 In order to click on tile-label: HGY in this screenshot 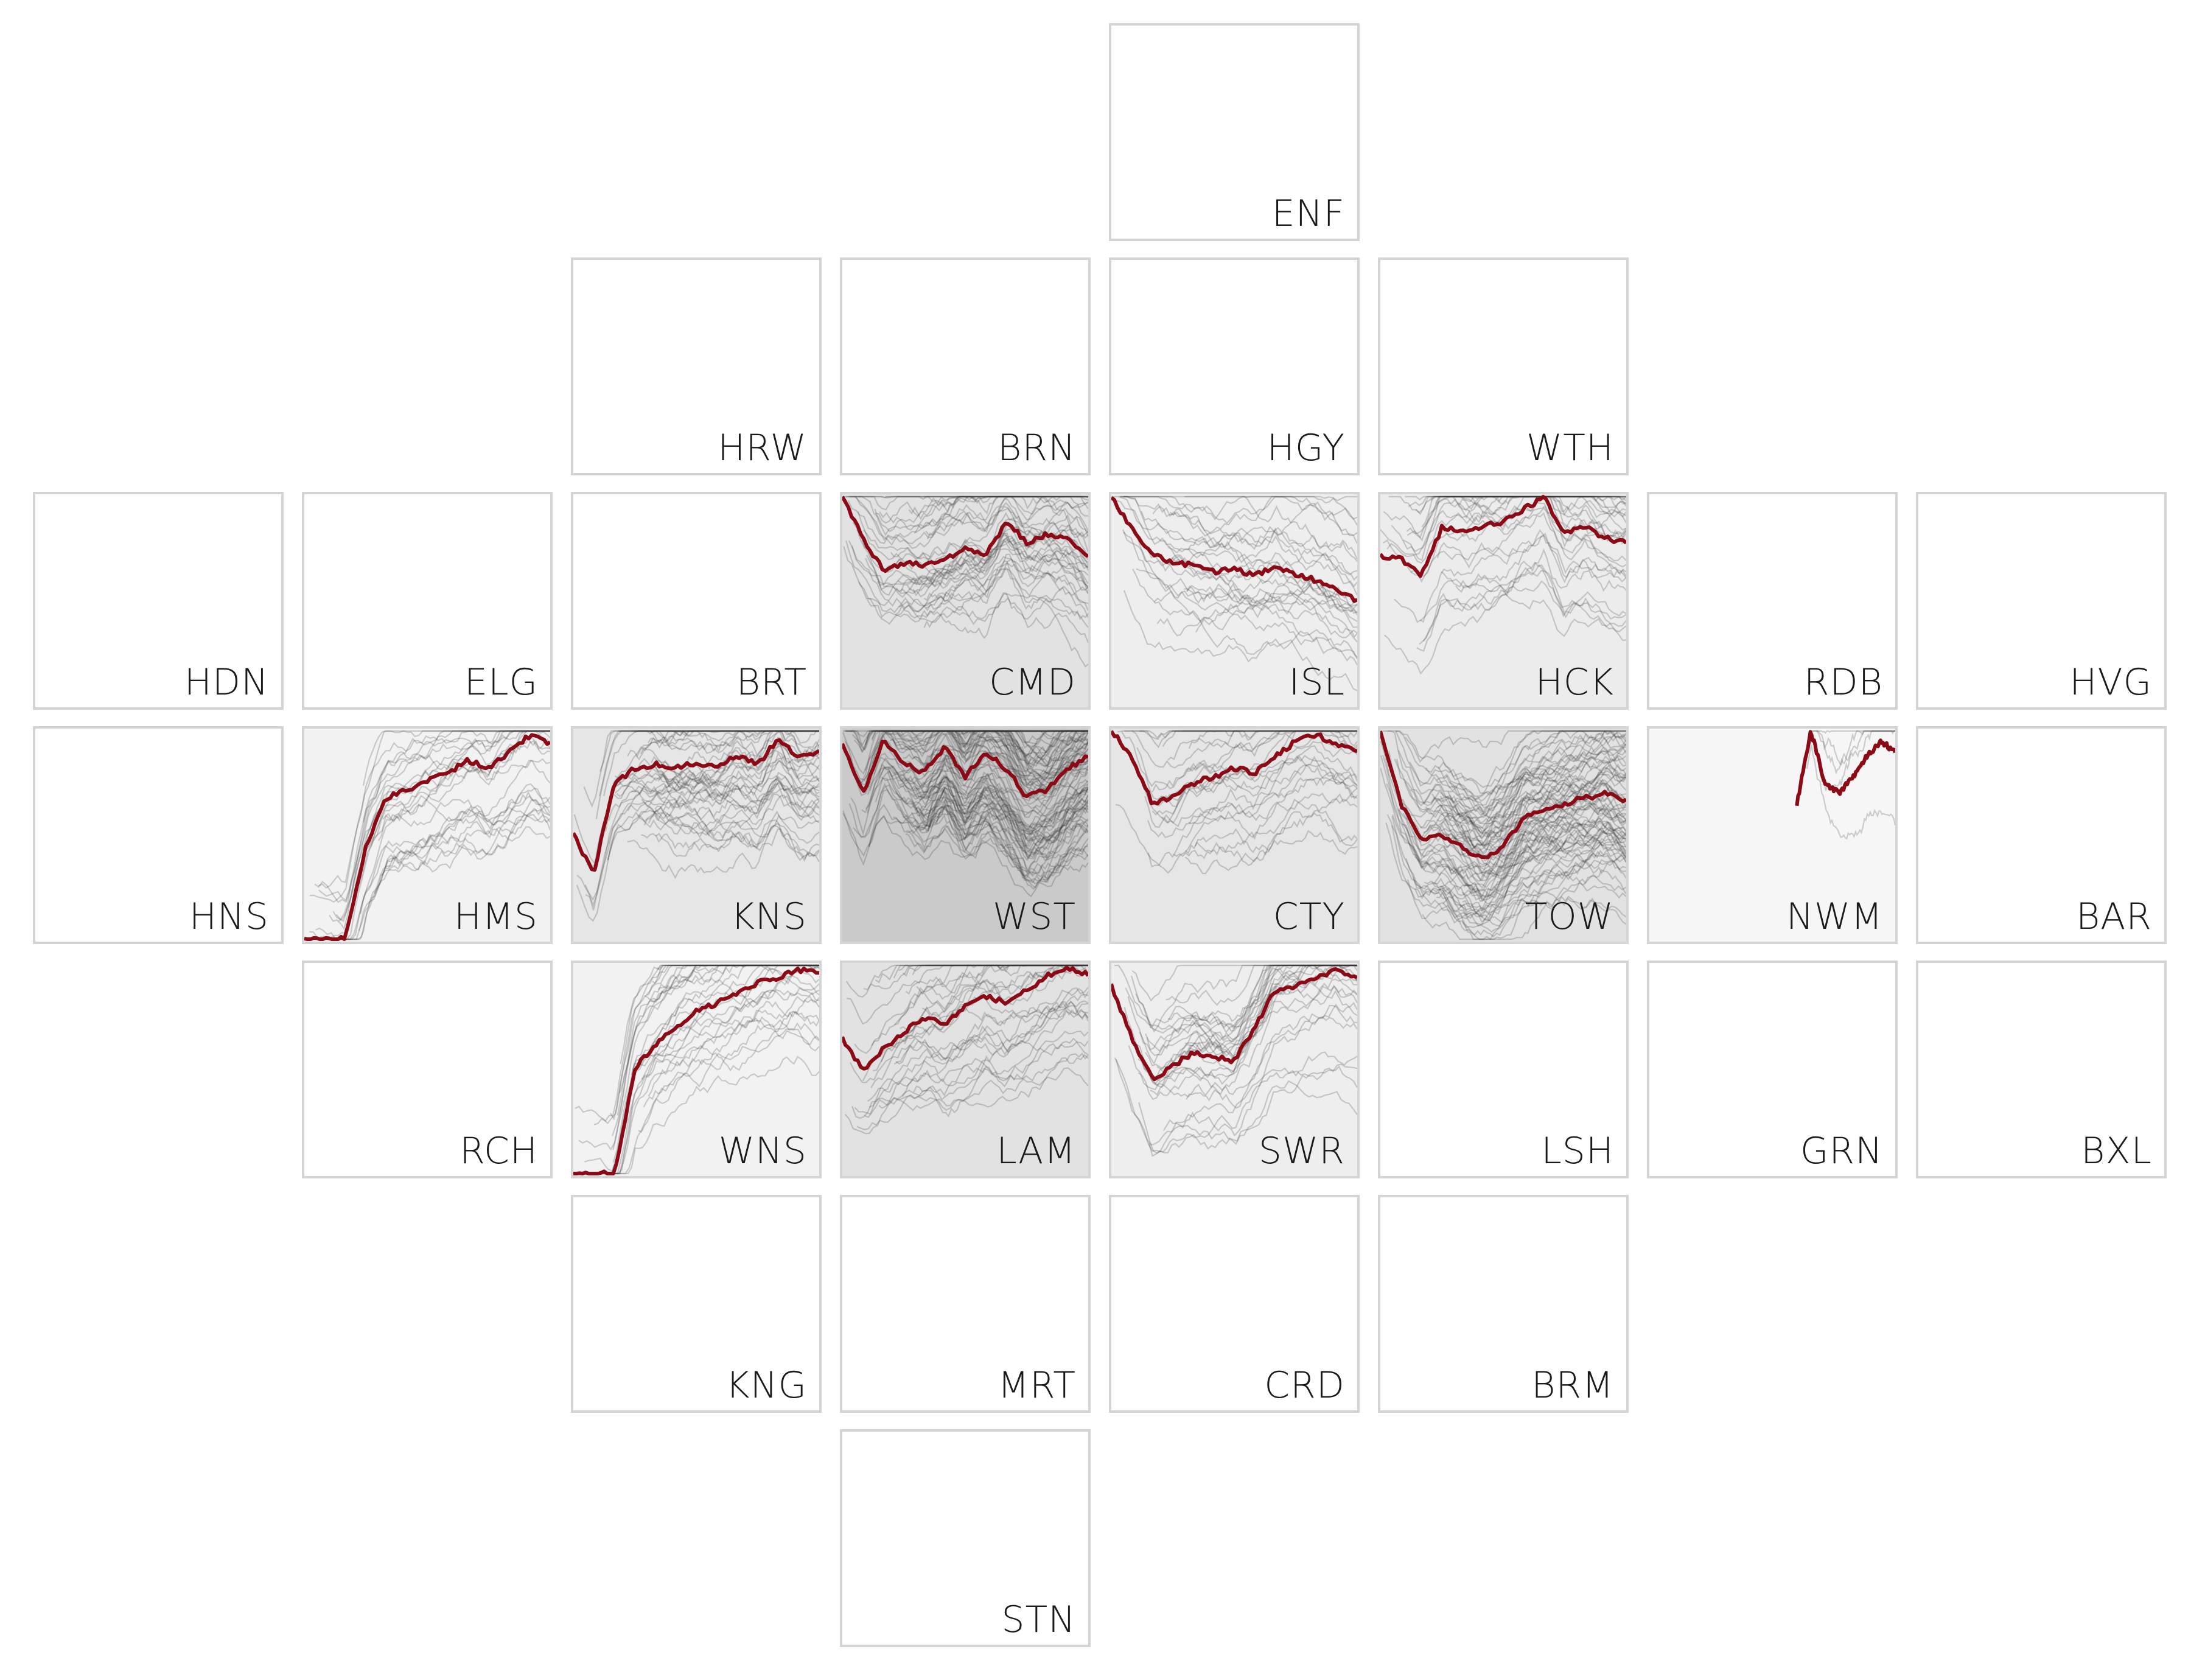, I will do `click(1306, 448)`.